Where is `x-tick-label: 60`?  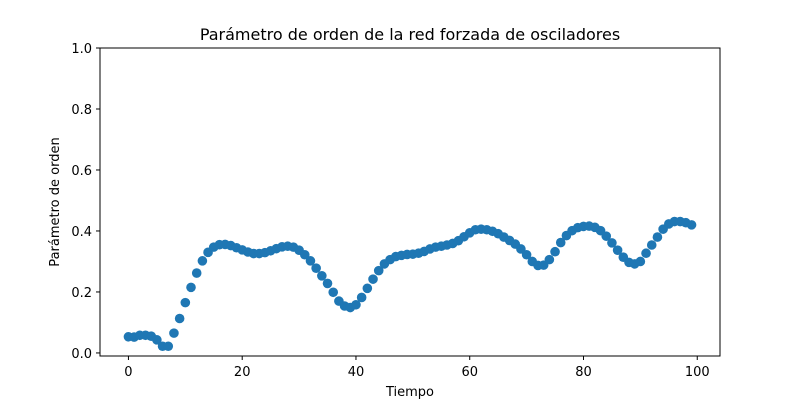
x-tick-label: 60 is located at coordinates (469, 372).